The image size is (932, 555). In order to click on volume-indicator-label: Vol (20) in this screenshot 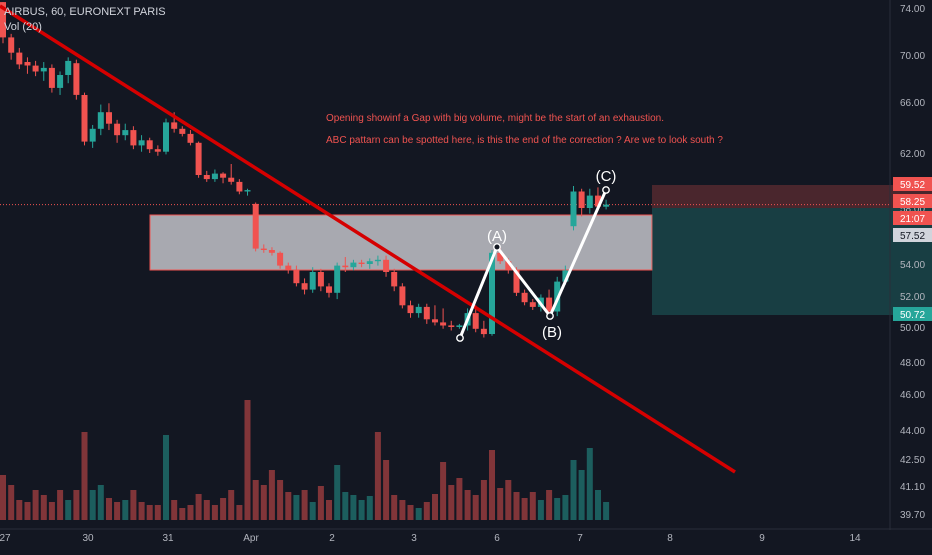, I will do `click(23, 27)`.